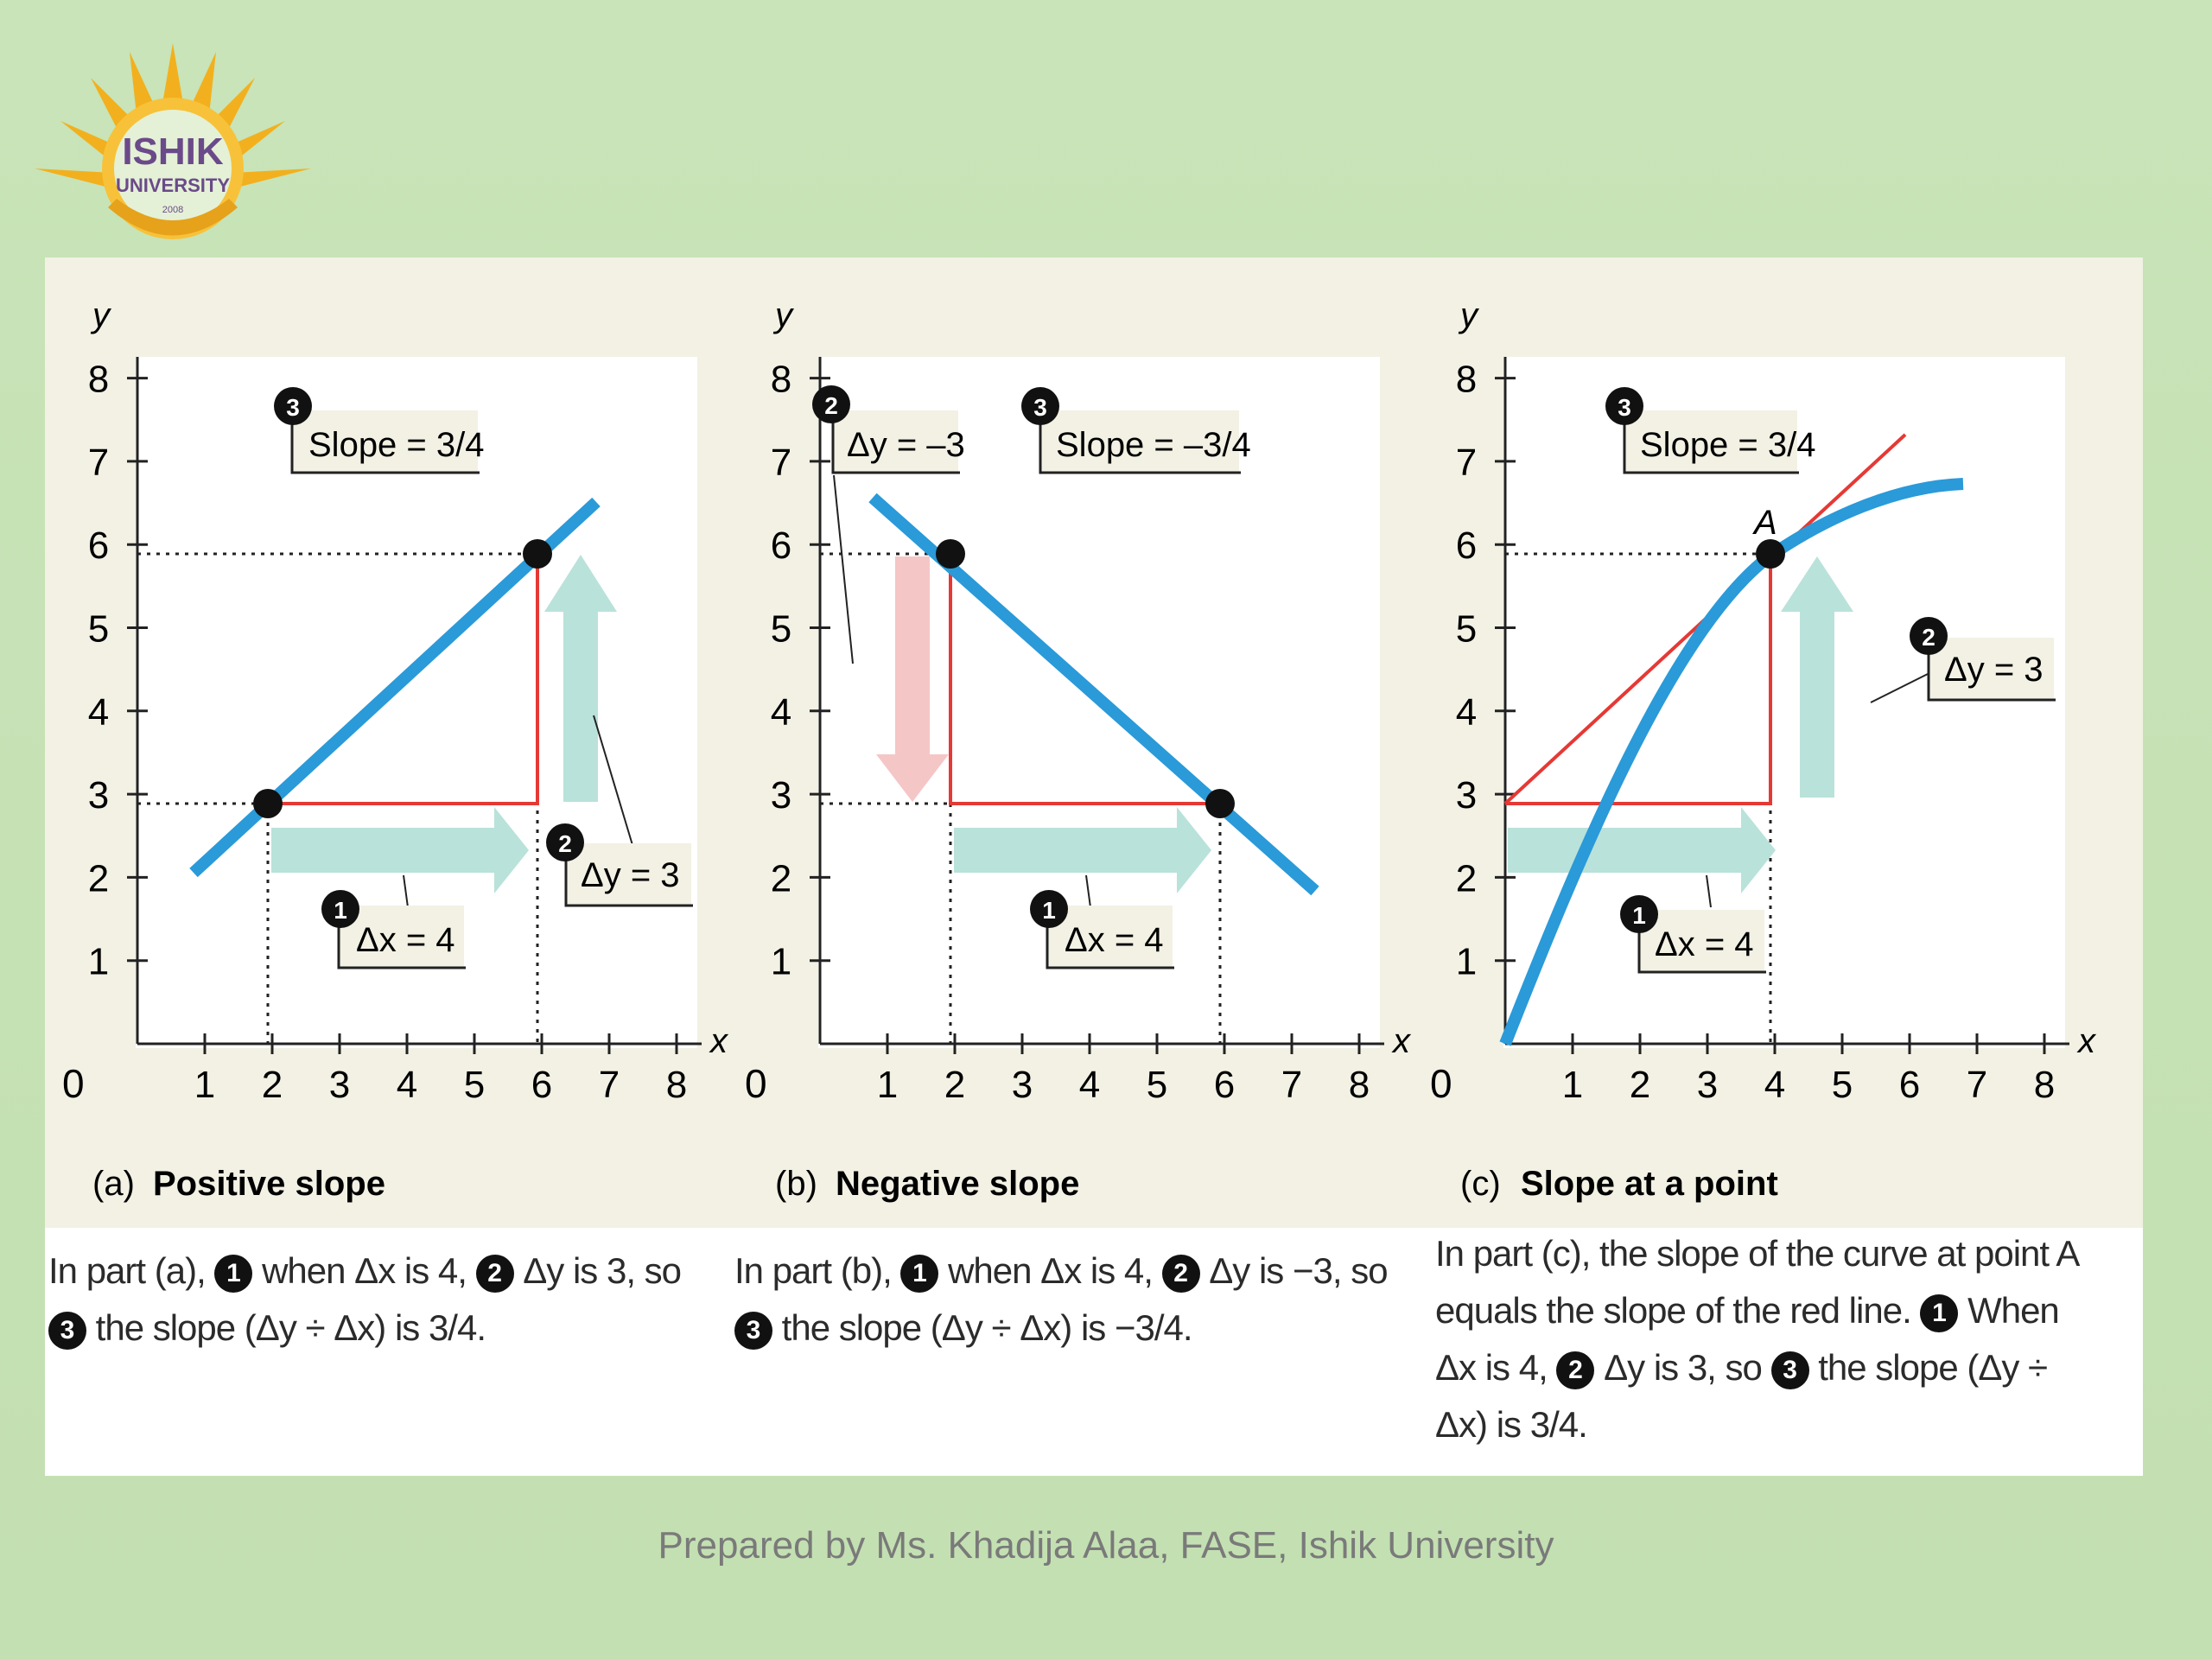 This screenshot has width=2212, height=1659. Describe the element at coordinates (957, 1184) in the screenshot. I see `panel-title: Negative slope` at that location.